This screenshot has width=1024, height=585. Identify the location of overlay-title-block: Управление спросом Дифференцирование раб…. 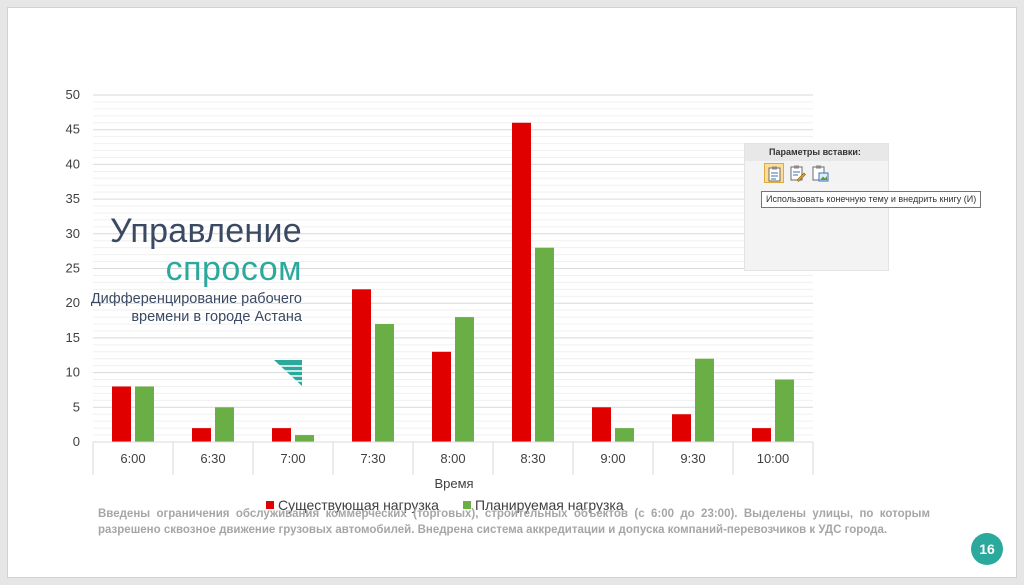
(191, 269).